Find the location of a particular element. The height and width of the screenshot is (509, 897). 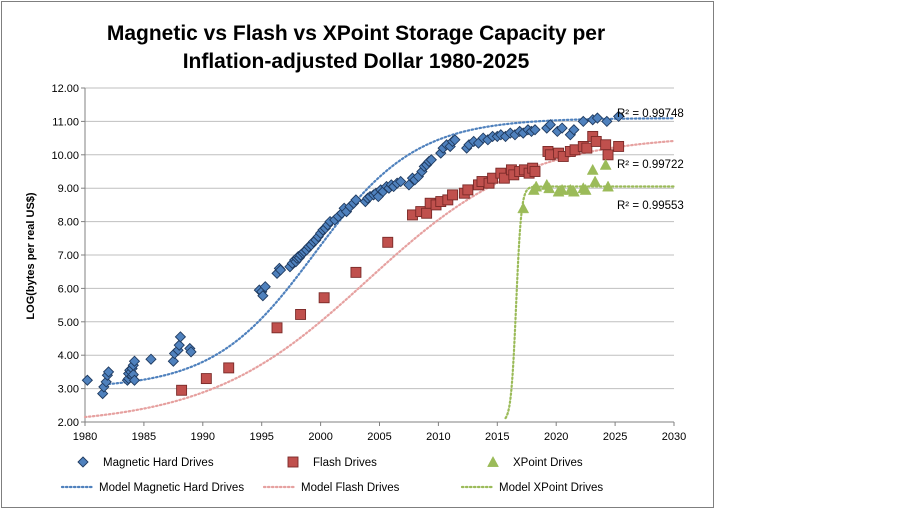

y-tick-label: 11.00 is located at coordinates (65, 122).